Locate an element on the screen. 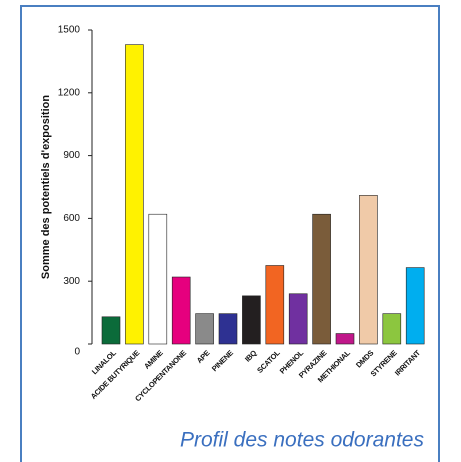 The image size is (461, 462). y-tick-label: 300 is located at coordinates (71, 281).